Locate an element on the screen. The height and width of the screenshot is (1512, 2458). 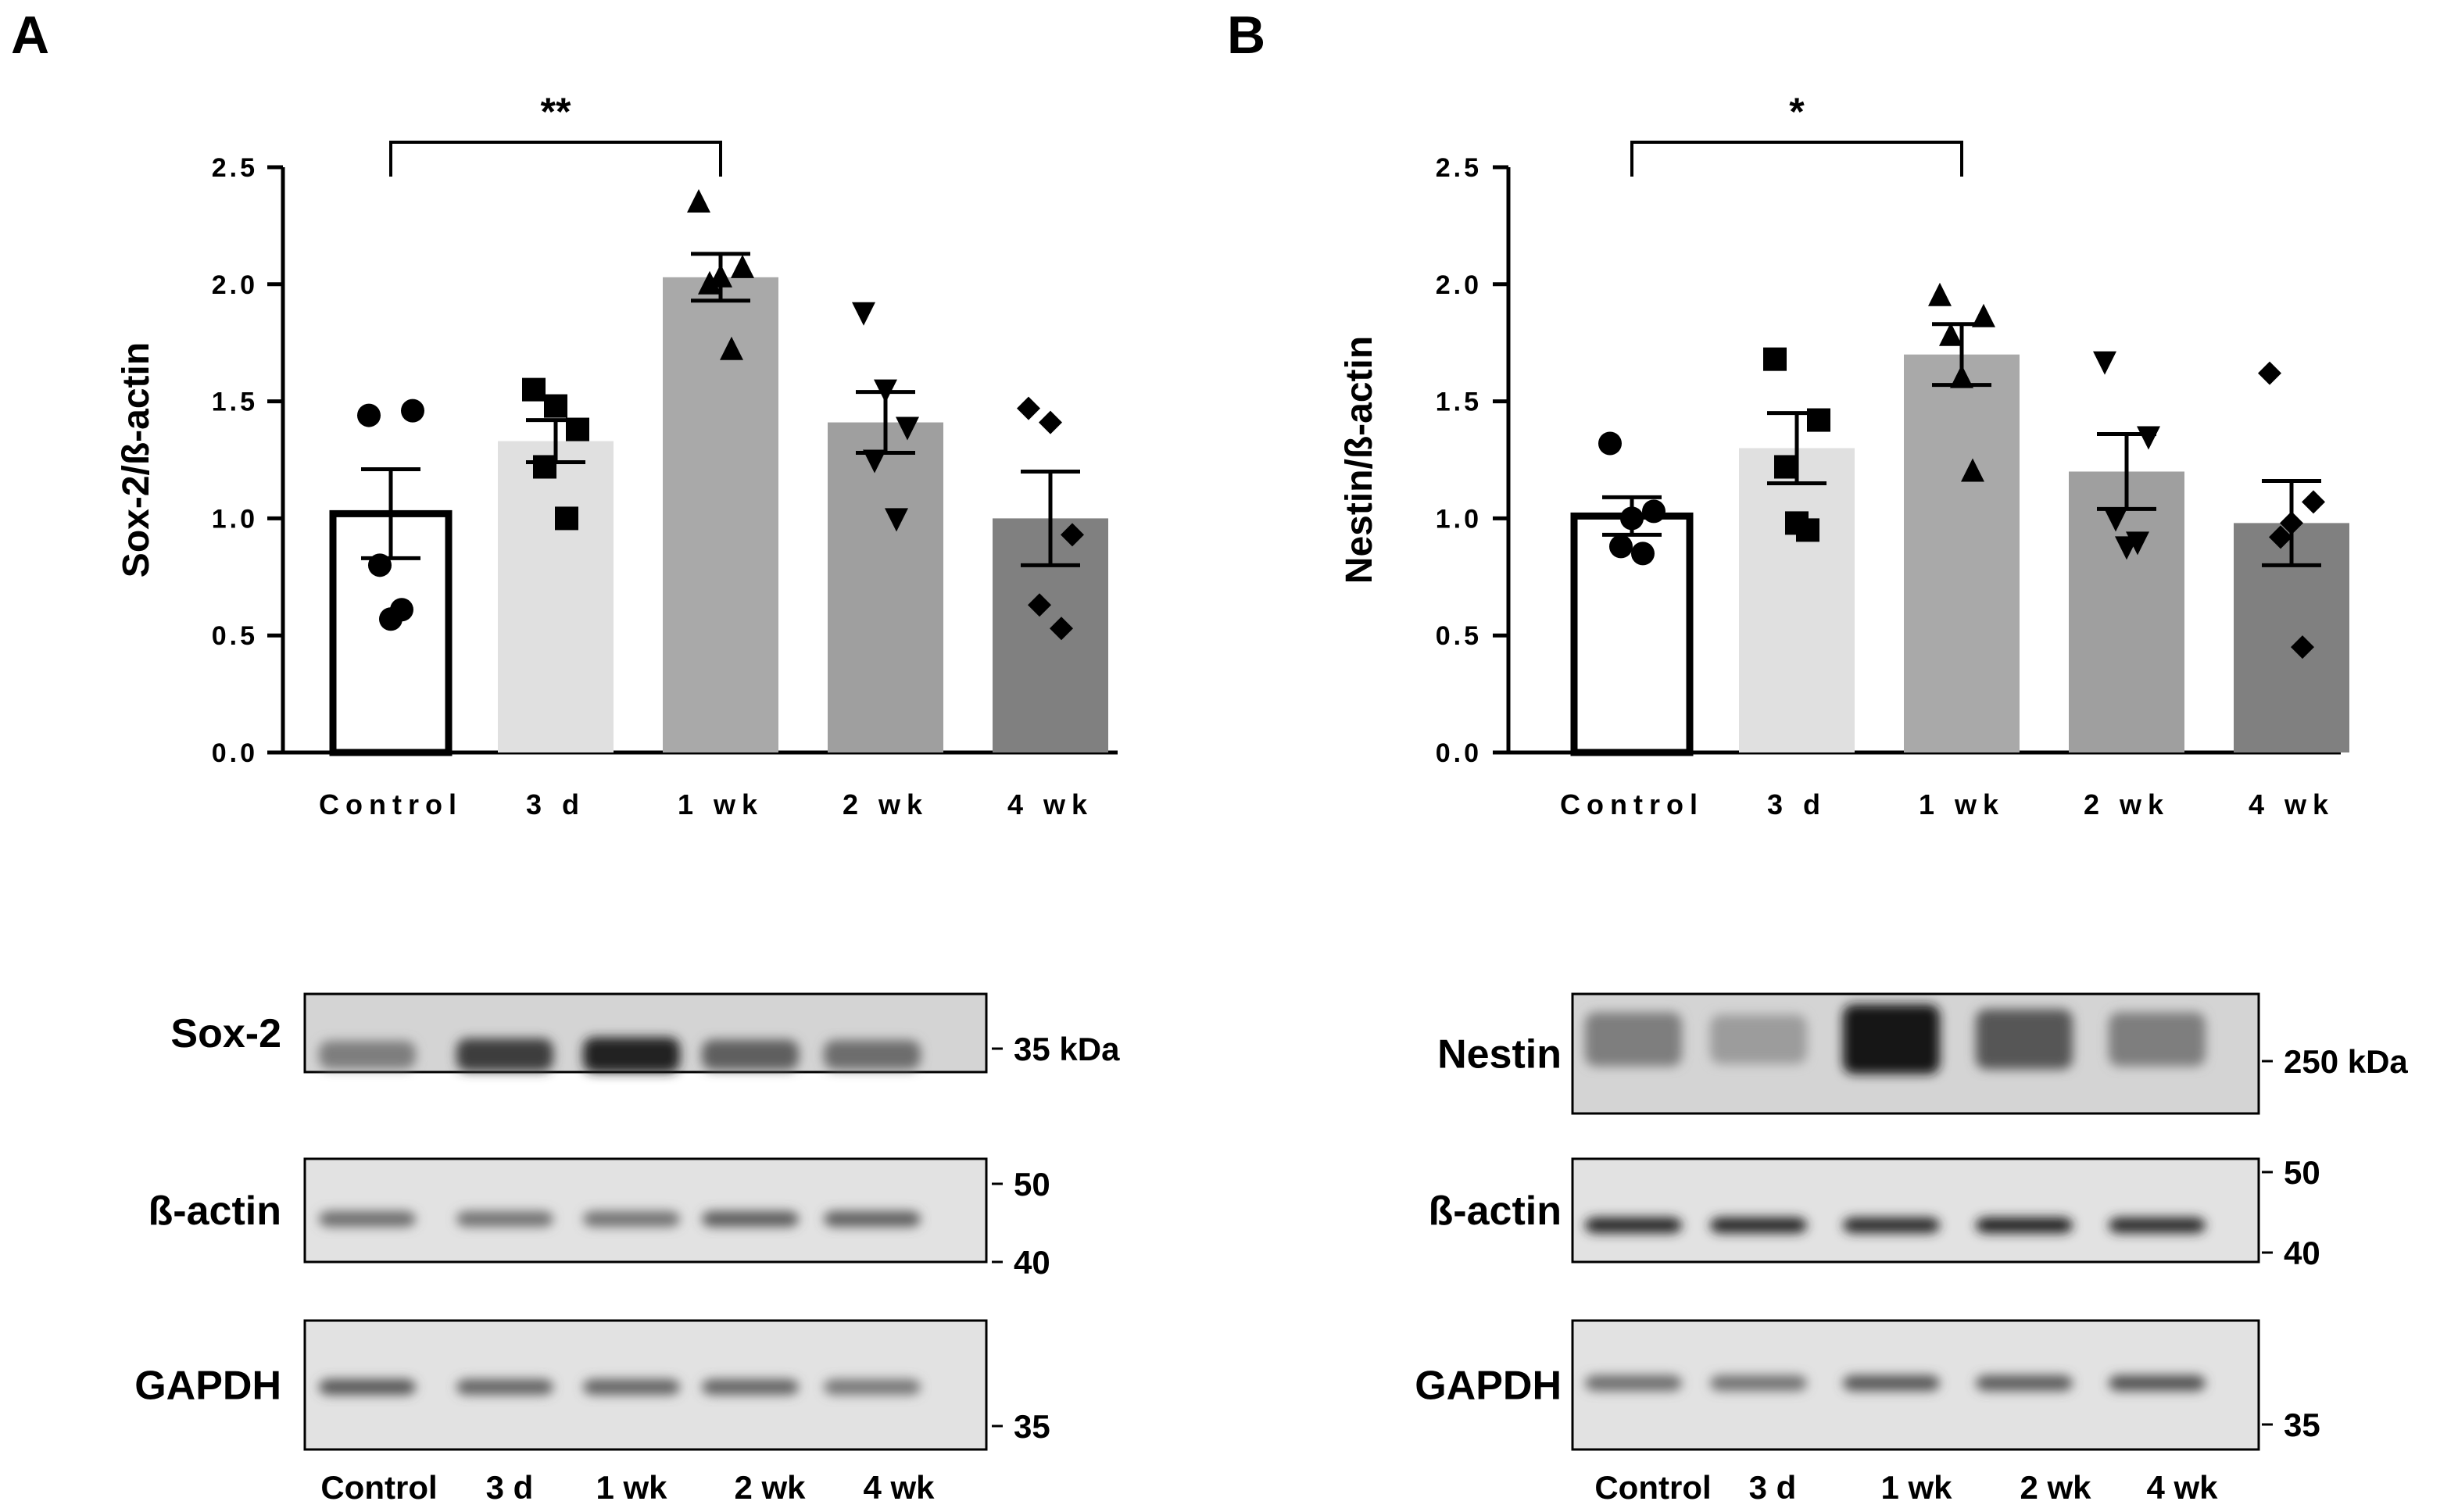
size-marker-label: 35 kDa is located at coordinates (1067, 1049).